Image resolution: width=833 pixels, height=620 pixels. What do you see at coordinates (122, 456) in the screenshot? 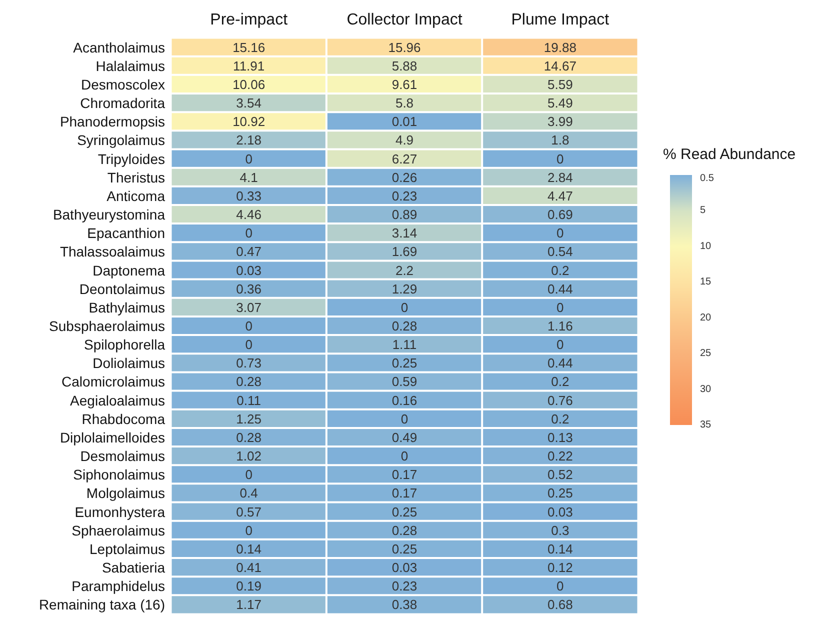
I see `y-tick-label: Desmolaimus` at bounding box center [122, 456].